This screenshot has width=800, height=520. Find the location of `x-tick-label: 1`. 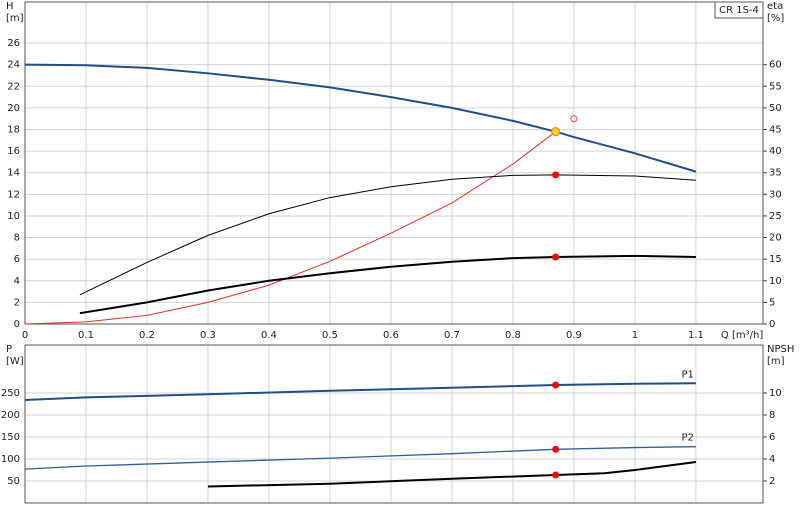

x-tick-label: 1 is located at coordinates (635, 335).